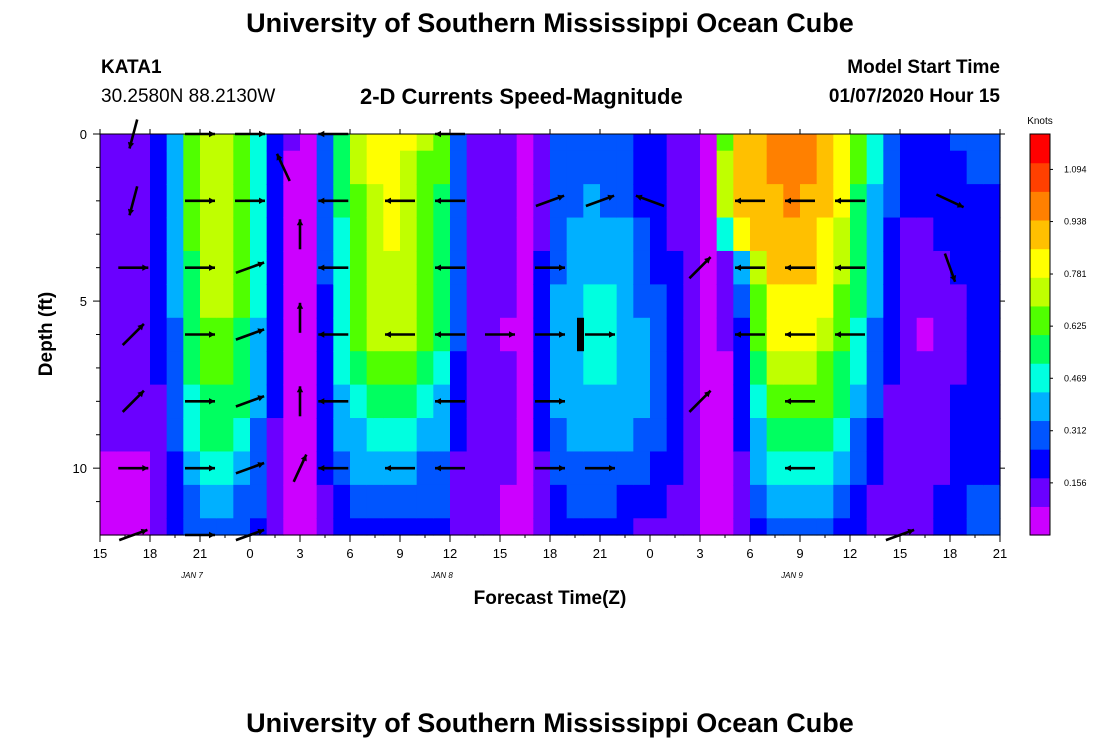  What do you see at coordinates (80, 468) in the screenshot?
I see `y-tick-label: 10` at bounding box center [80, 468].